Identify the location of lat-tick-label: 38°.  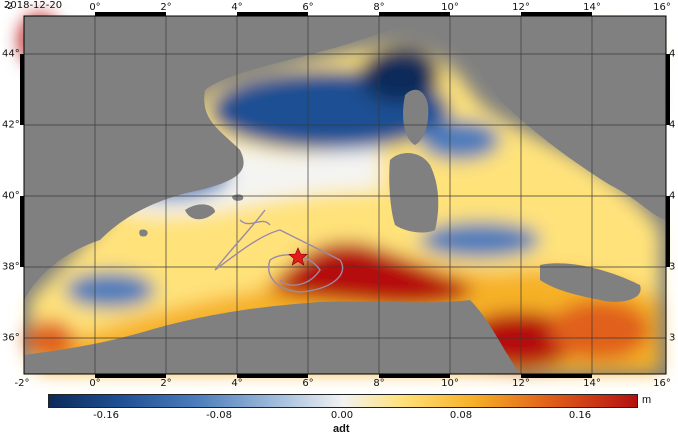
(11, 267).